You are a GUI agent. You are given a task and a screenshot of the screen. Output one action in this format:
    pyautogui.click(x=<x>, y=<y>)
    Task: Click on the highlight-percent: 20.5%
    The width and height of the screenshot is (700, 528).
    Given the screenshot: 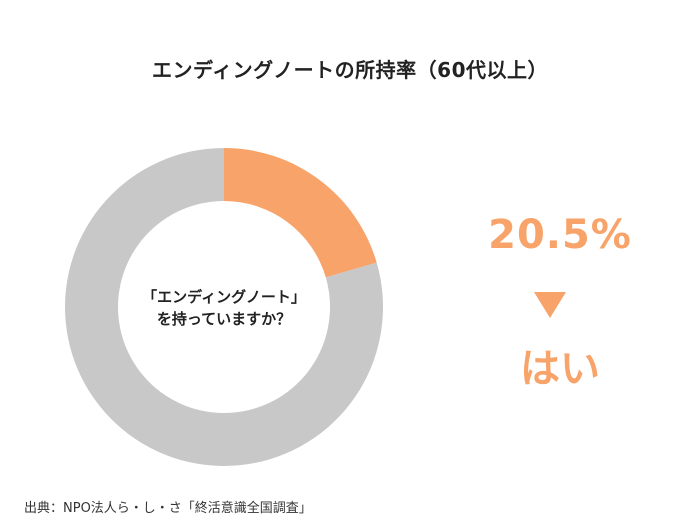 What is the action you would take?
    pyautogui.click(x=560, y=235)
    